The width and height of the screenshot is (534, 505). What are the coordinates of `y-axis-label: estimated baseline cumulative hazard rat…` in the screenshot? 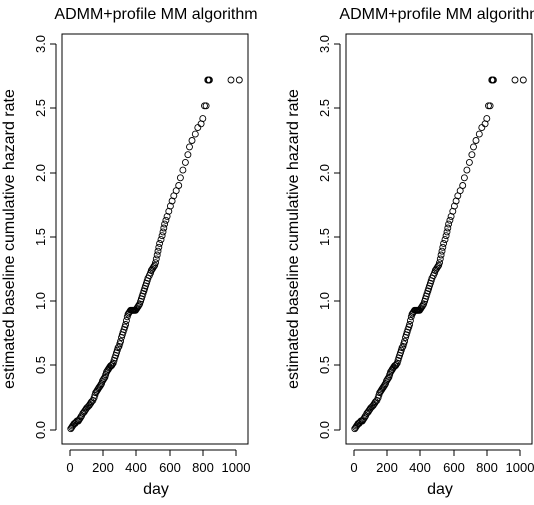 It's located at (293, 239).